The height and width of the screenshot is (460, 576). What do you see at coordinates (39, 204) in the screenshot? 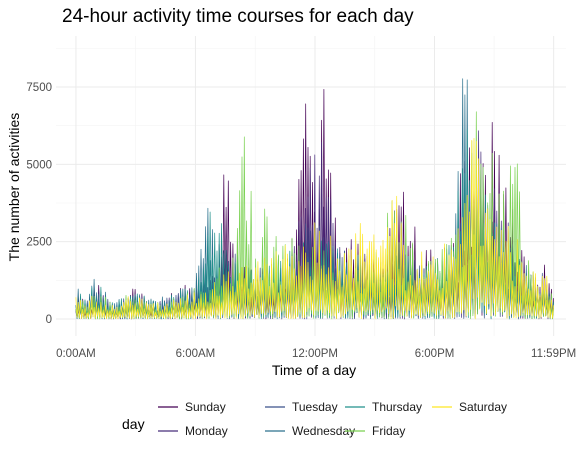
I see `y-axis-ticks: 0 2500 5000 7500` at bounding box center [39, 204].